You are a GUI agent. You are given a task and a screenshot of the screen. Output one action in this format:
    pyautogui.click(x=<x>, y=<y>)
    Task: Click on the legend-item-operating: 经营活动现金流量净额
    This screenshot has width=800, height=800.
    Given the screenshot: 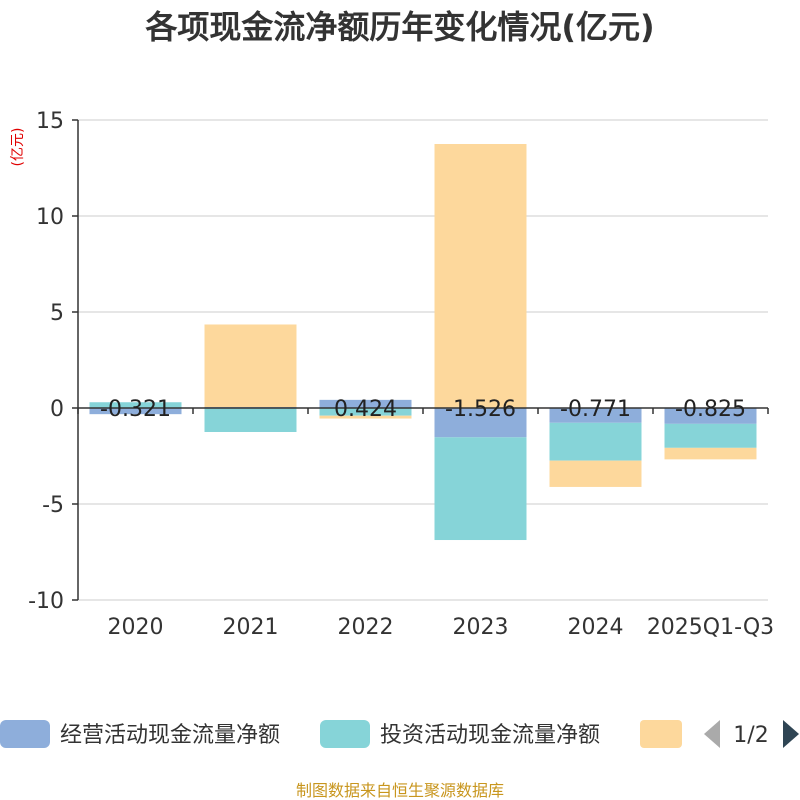 What is the action you would take?
    pyautogui.click(x=140, y=734)
    